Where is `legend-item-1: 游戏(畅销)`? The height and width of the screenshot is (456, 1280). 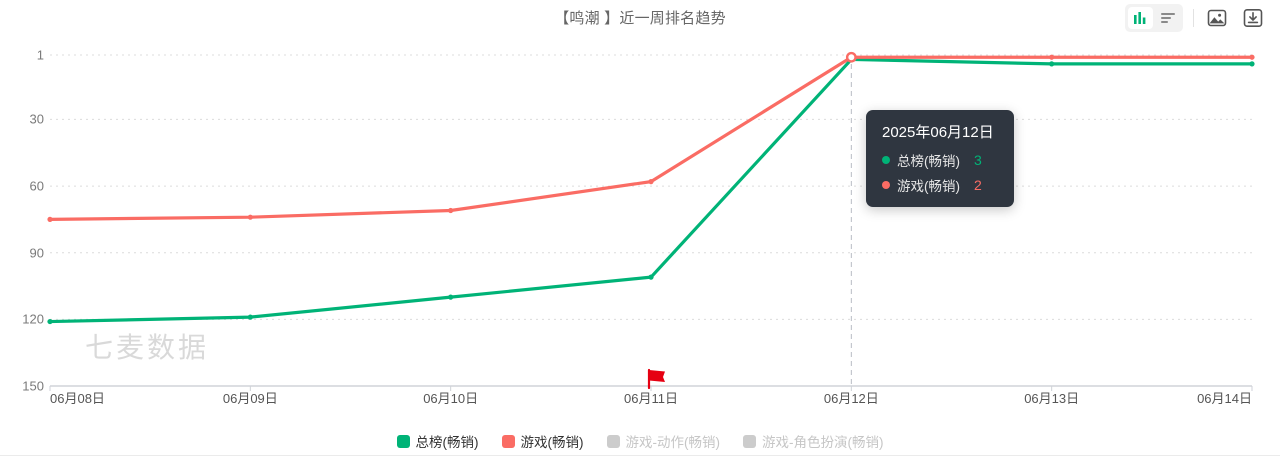
legend-item-1: 游戏(畅销) is located at coordinates (543, 441).